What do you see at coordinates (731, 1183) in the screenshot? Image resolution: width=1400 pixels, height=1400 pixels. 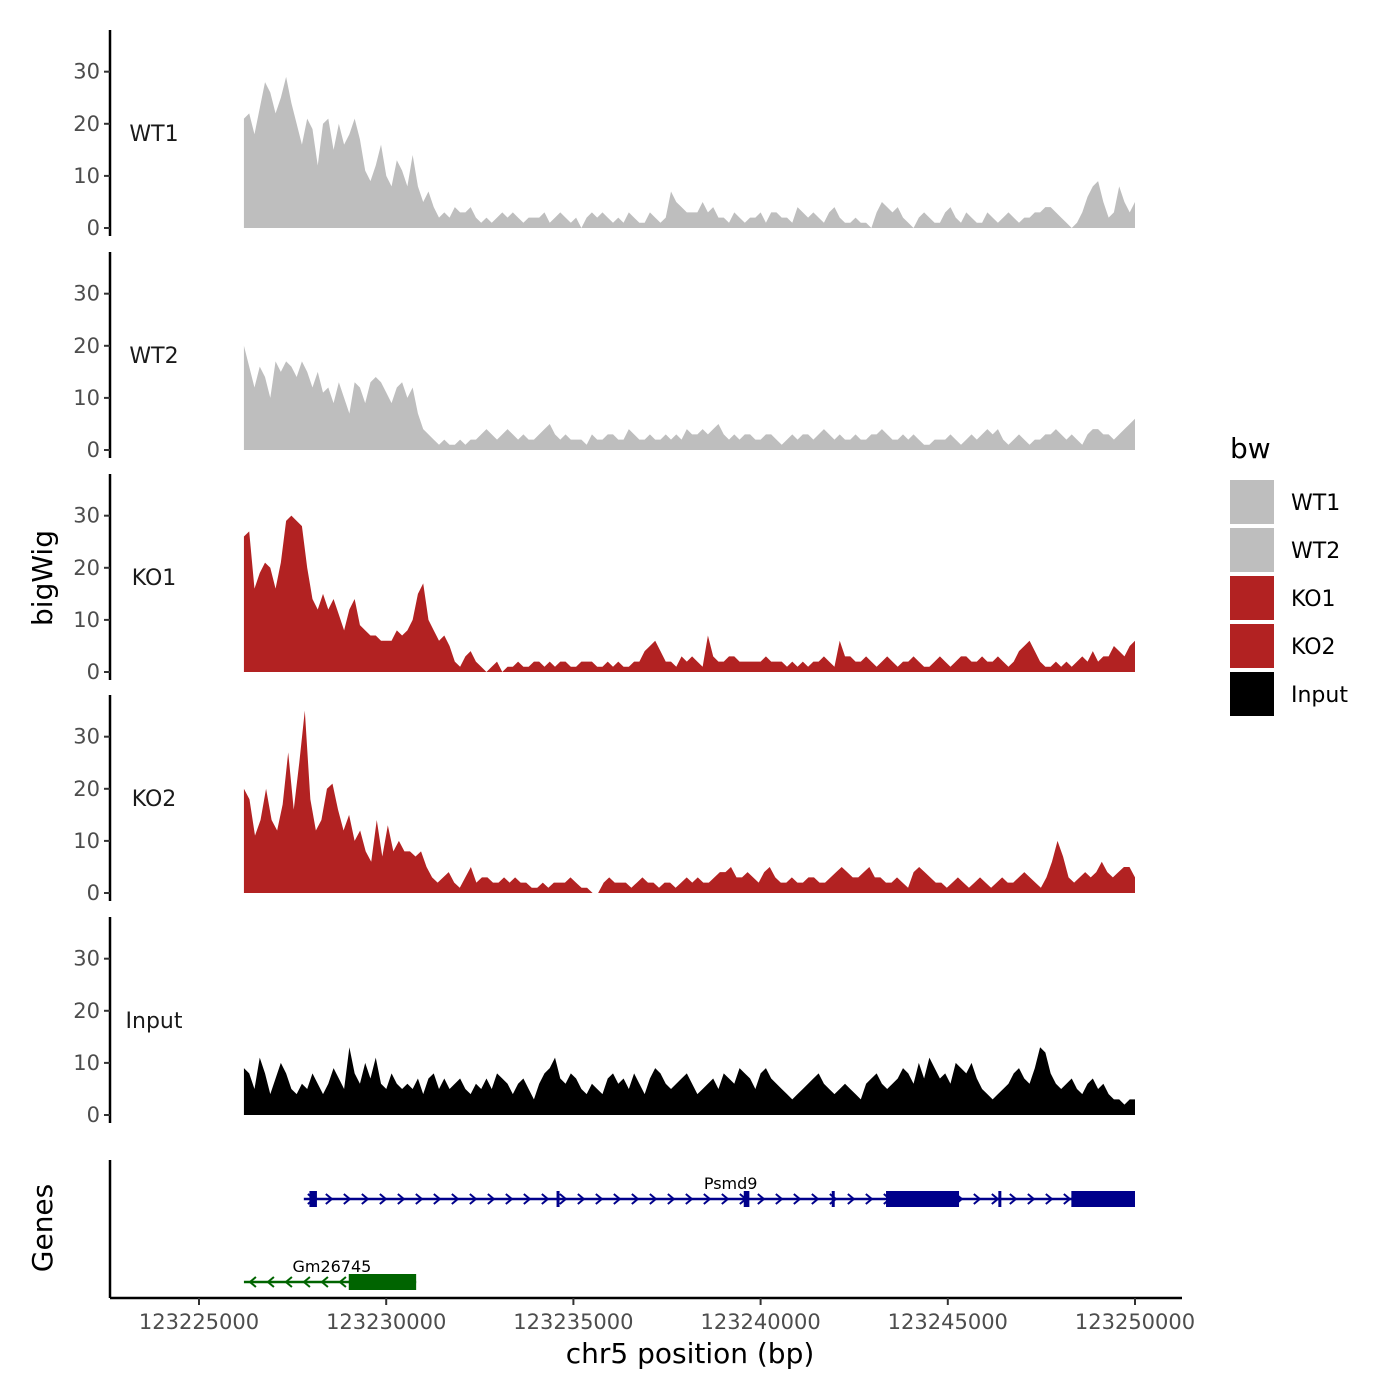 I see `gene-name: Psmd9` at bounding box center [731, 1183].